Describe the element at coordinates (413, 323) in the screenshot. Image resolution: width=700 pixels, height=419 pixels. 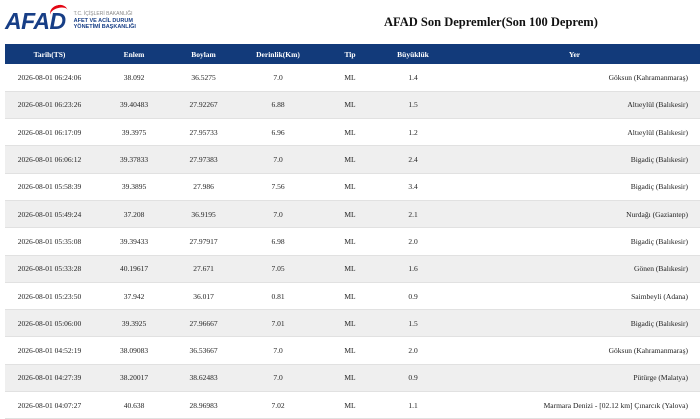
I see `cell-magnitude: 1.5` at that location.